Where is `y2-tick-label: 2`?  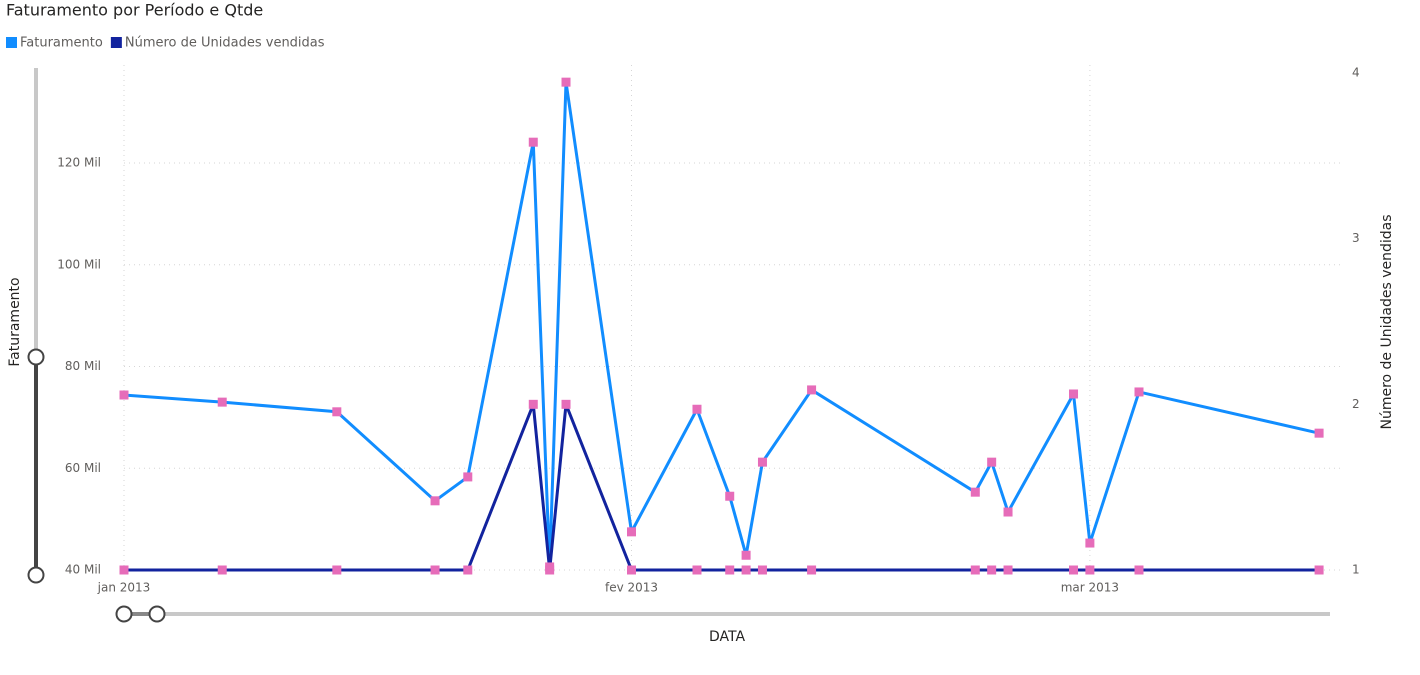 y2-tick-label: 2 is located at coordinates (1356, 404).